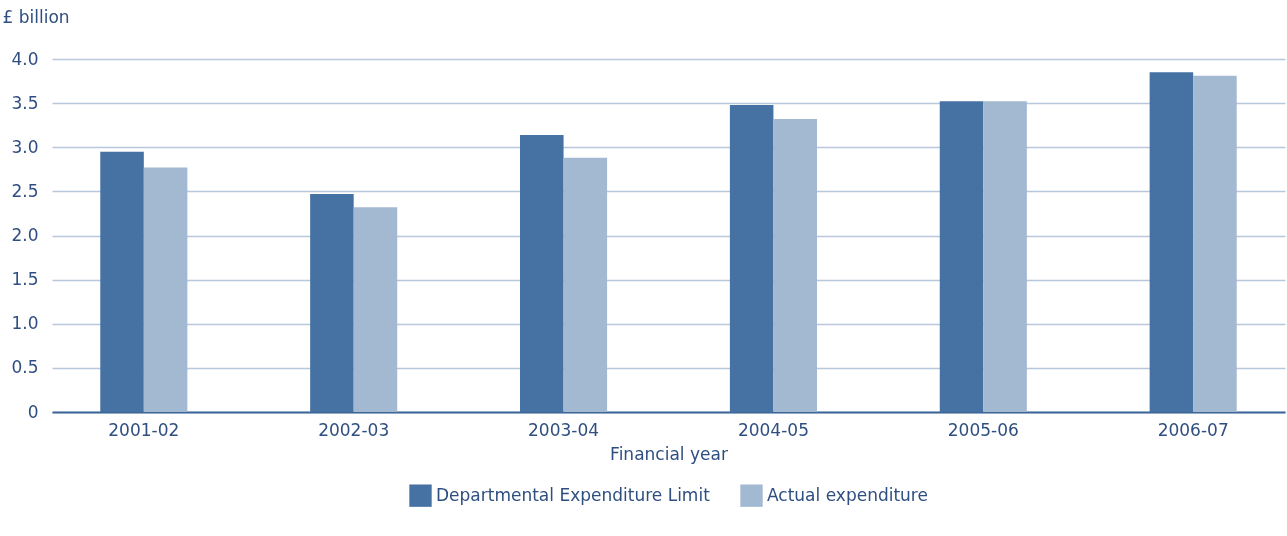  What do you see at coordinates (983, 429) in the screenshot?
I see `x-tick-label: 2005-06` at bounding box center [983, 429].